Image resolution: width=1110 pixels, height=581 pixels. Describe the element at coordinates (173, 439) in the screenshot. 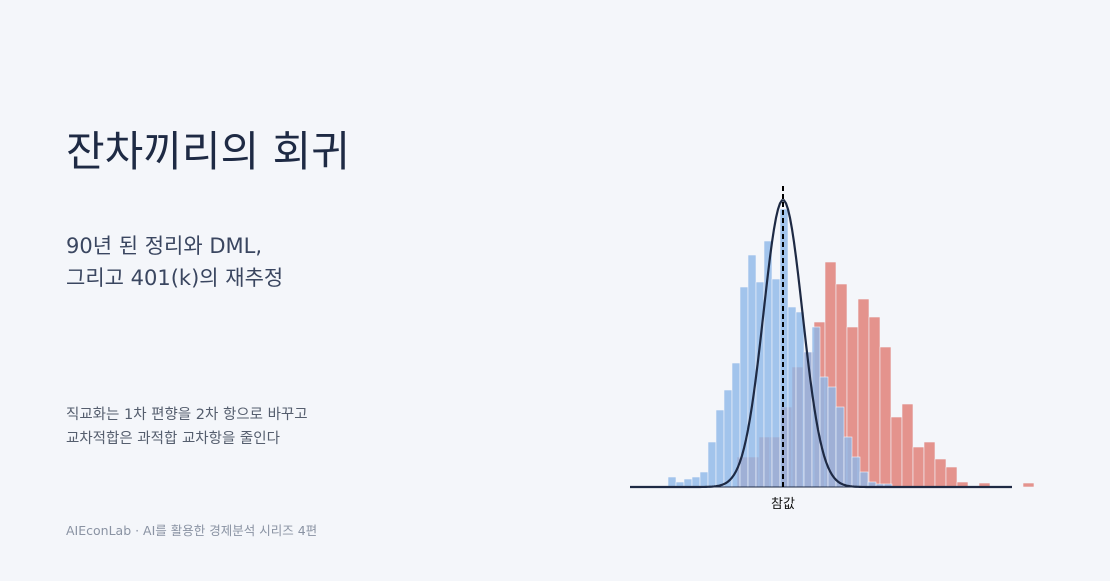

I see `body-text: 교차적합은 과적합 교차항을 줄인다` at that location.